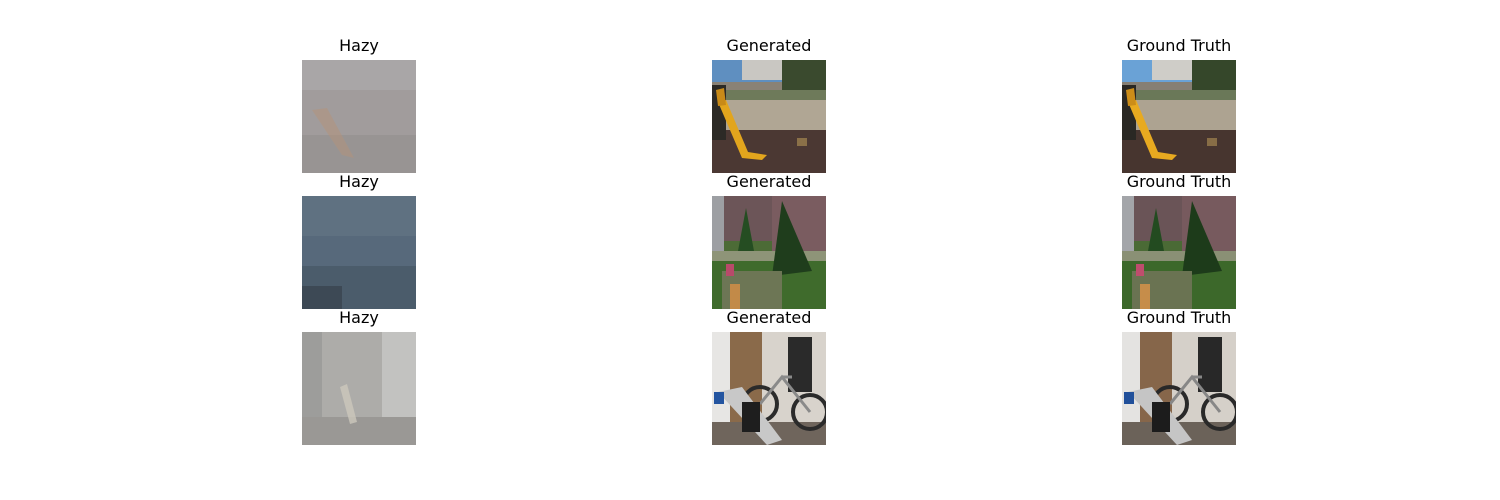 The width and height of the screenshot is (1500, 500). I want to click on hazy-bike-room-image, so click(359, 388).